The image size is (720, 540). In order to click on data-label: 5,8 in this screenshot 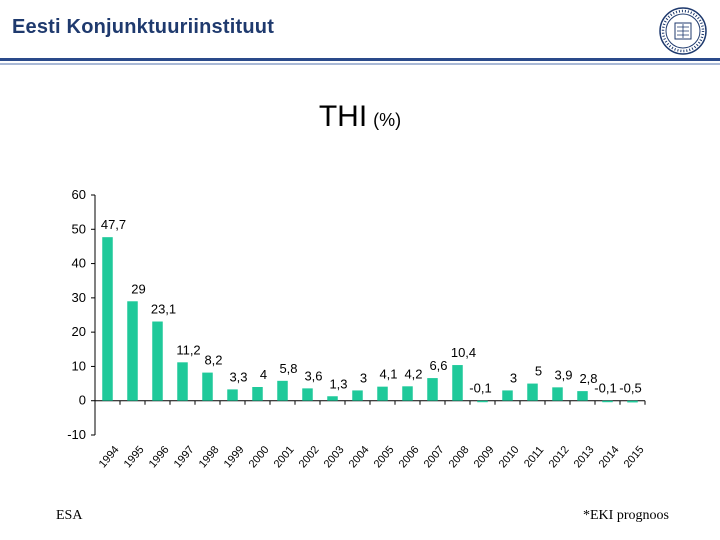, I will do `click(288, 368)`.